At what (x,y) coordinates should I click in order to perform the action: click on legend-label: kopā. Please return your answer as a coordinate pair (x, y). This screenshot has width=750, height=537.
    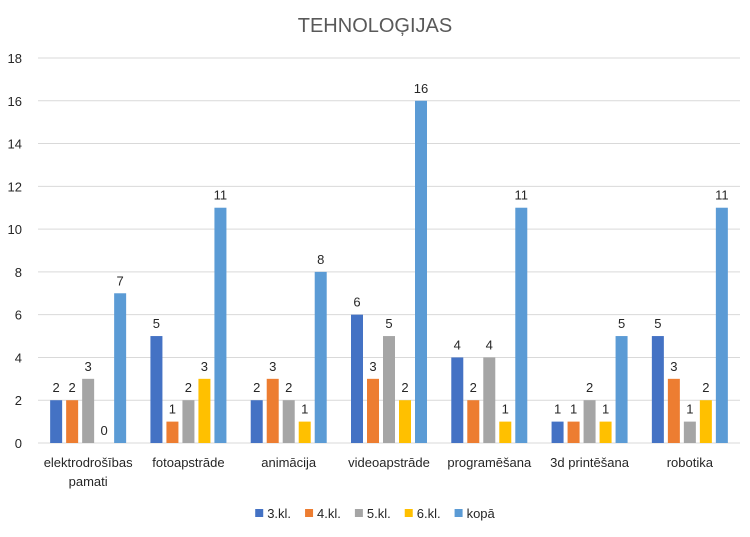
    Looking at the image, I should click on (481, 513).